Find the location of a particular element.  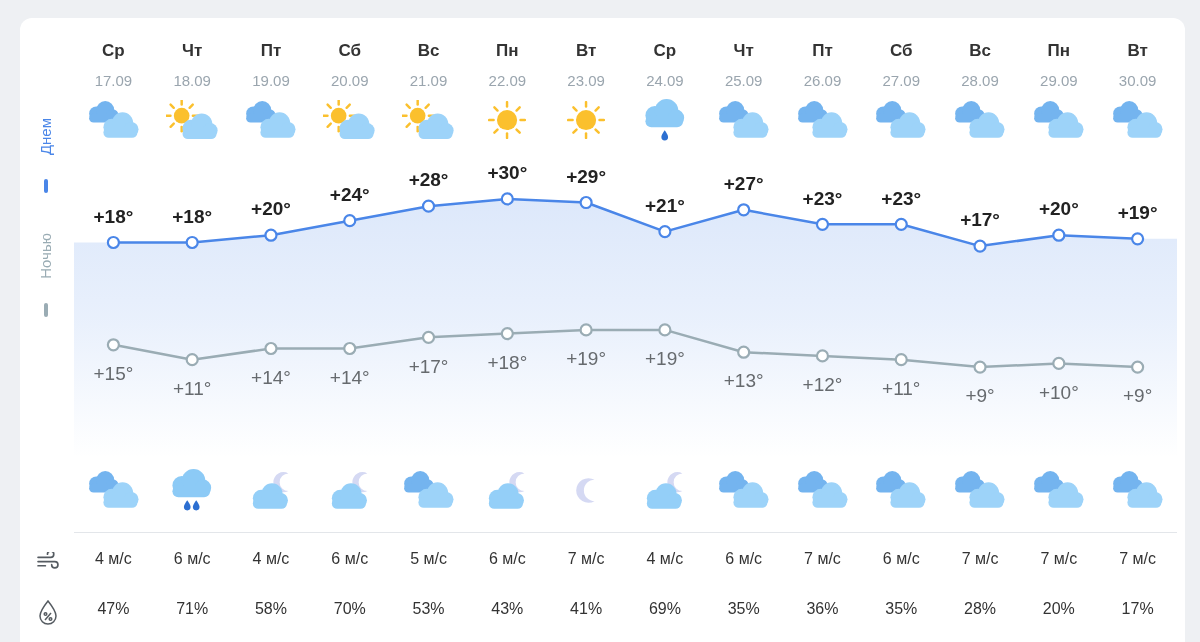

text: Днем is located at coordinates (45, 137).